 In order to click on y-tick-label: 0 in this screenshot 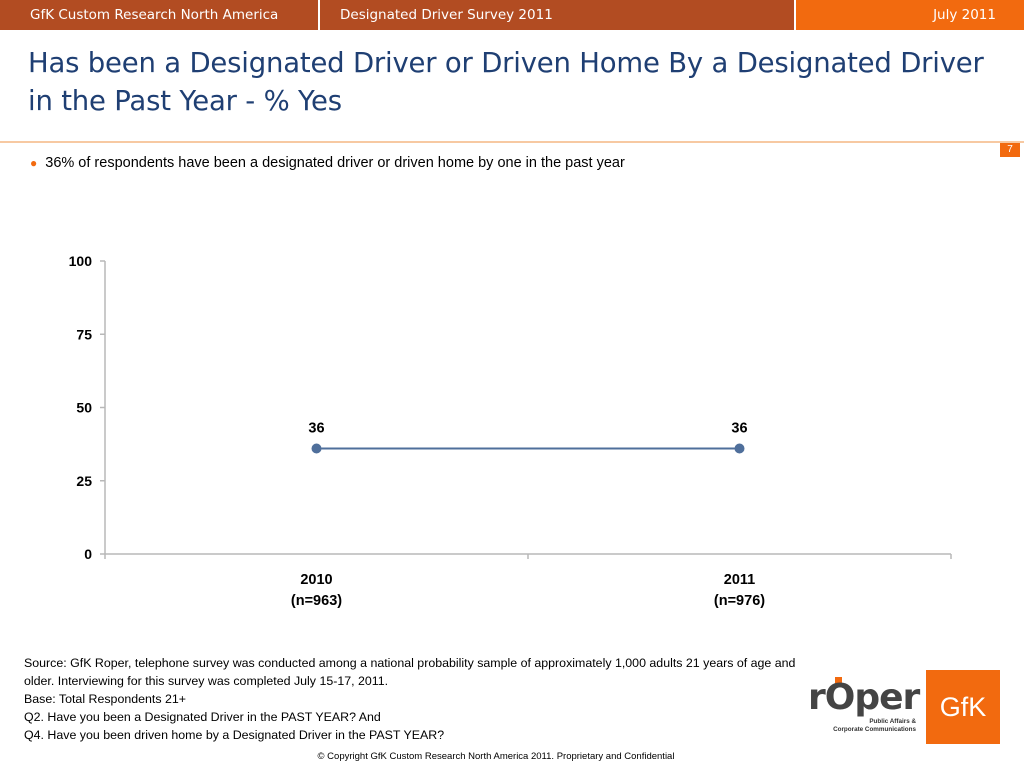, I will do `click(88, 554)`.